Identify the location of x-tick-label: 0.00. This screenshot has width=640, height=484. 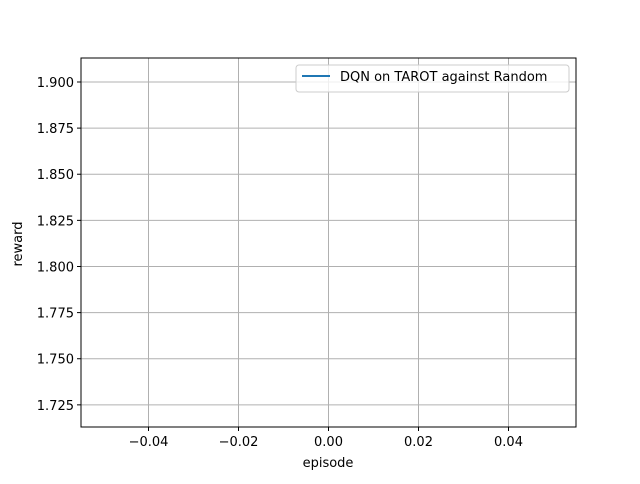
(328, 442).